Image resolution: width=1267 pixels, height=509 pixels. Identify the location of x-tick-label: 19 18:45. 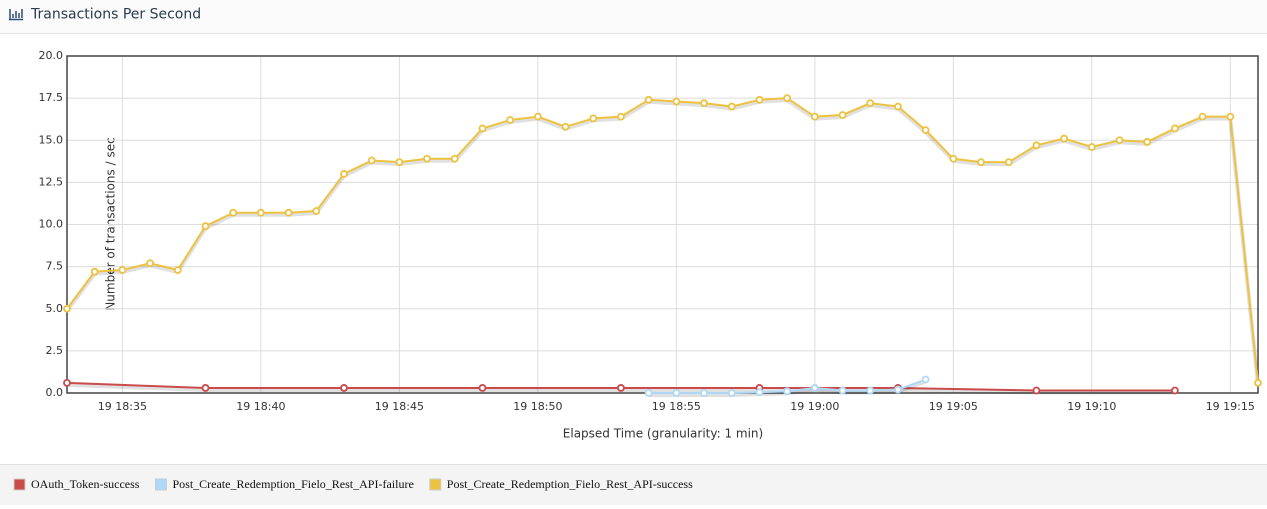
(399, 406).